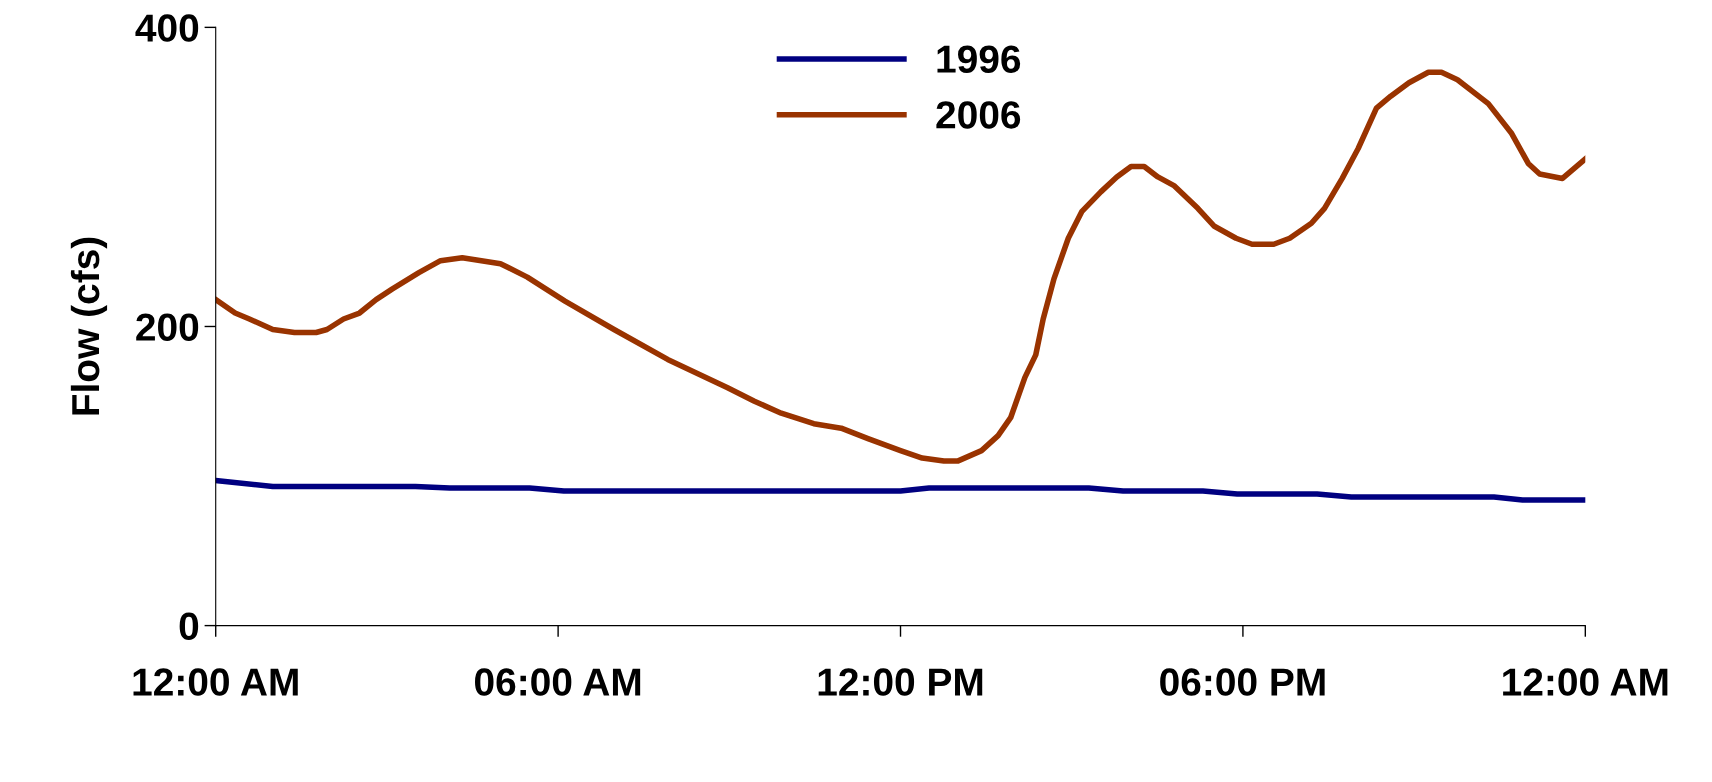 The image size is (1712, 782). What do you see at coordinates (1242, 682) in the screenshot?
I see `x-tick-label: 06:00 PM` at bounding box center [1242, 682].